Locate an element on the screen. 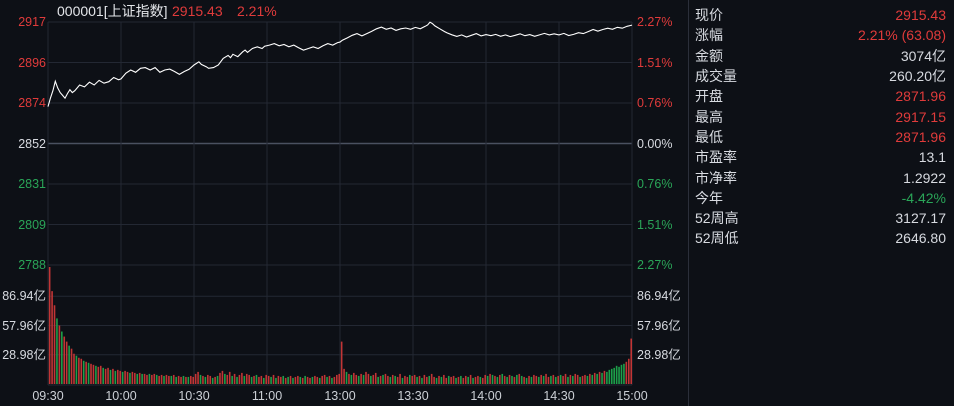 This screenshot has height=406, width=954. symbol-title: 000001[上证指数] is located at coordinates (112, 11).